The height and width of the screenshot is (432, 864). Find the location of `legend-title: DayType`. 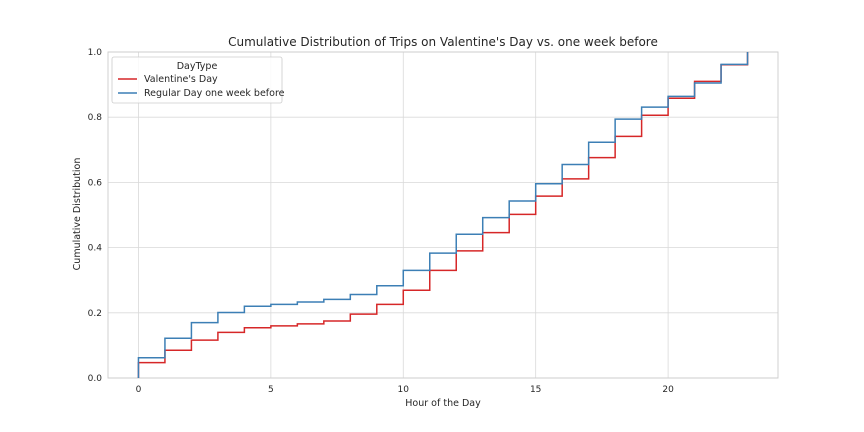

legend-title: DayType is located at coordinates (197, 66).